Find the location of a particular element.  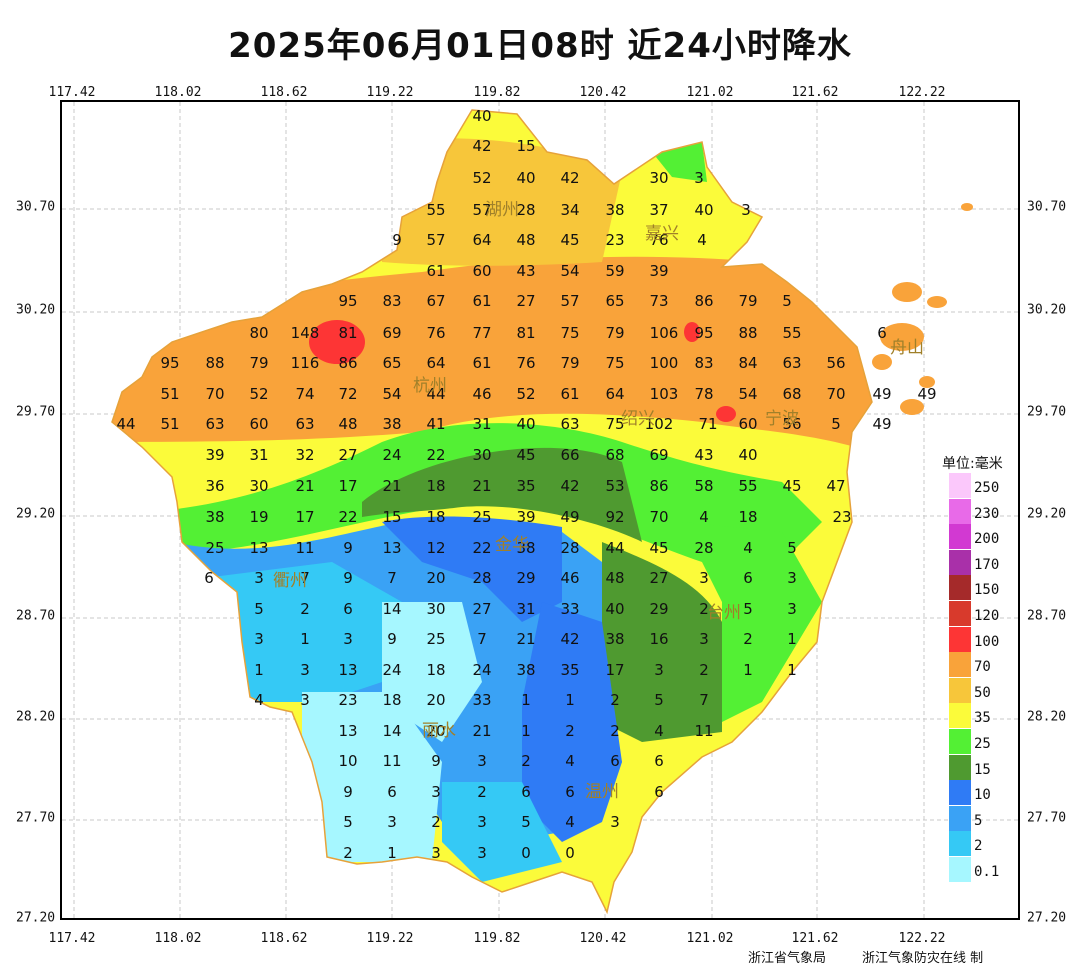

station-value: 33 is located at coordinates (481, 700).